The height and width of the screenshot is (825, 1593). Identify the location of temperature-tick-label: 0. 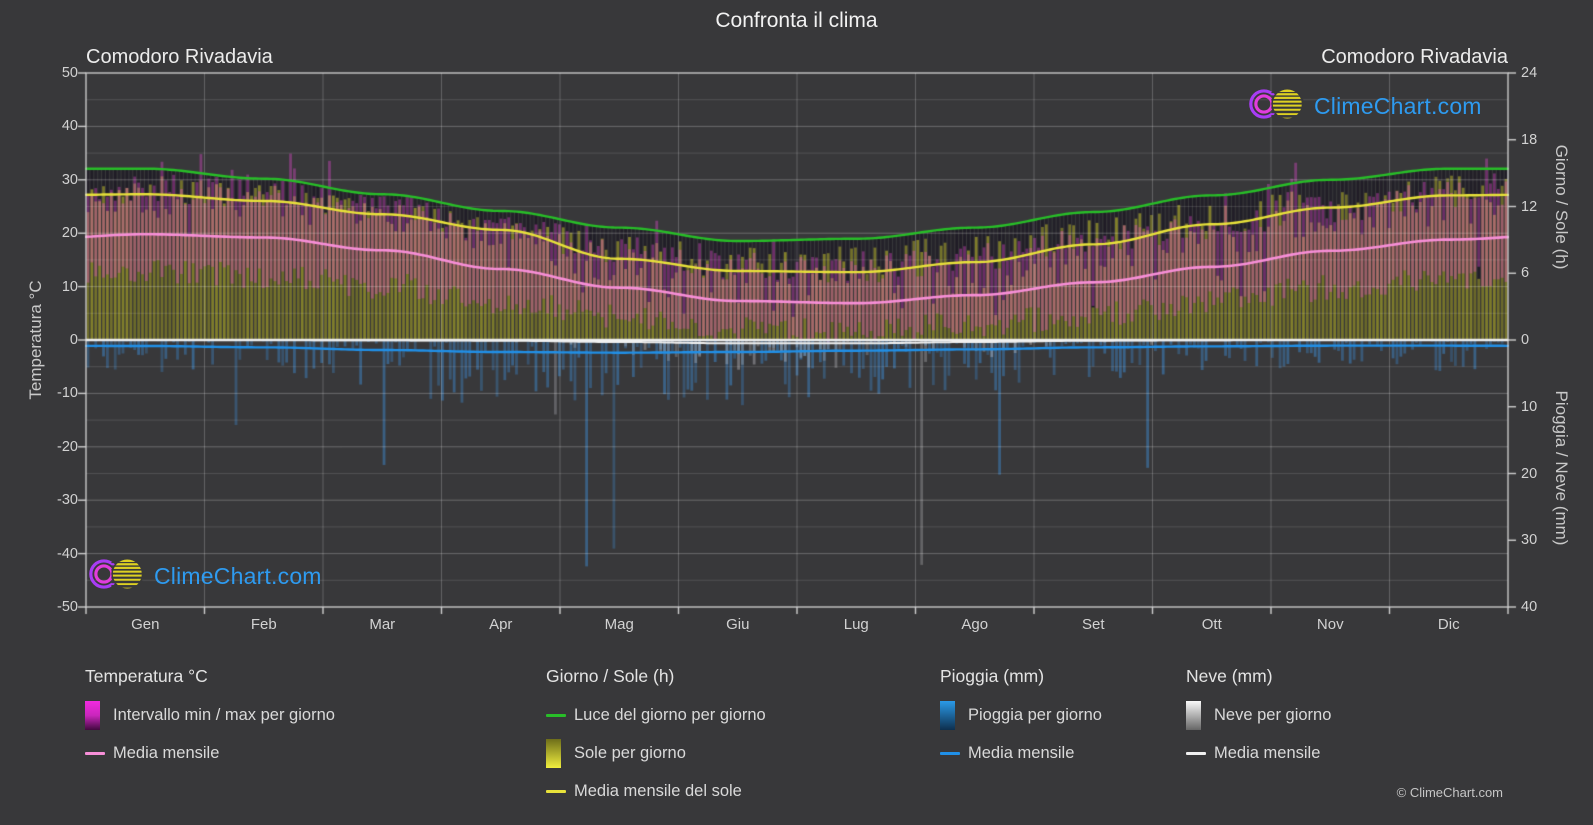
(73, 340).